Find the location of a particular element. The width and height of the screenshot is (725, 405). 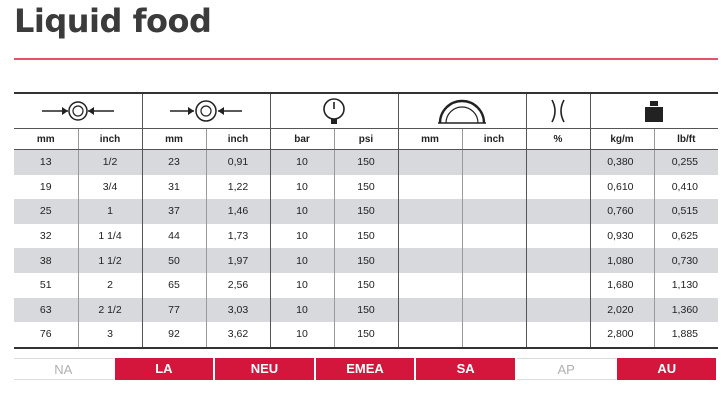

weight-icon is located at coordinates (654, 111).